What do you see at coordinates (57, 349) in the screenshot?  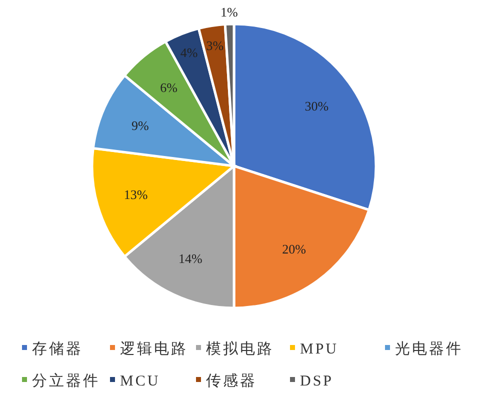 I see `legend-label: 存储器` at bounding box center [57, 349].